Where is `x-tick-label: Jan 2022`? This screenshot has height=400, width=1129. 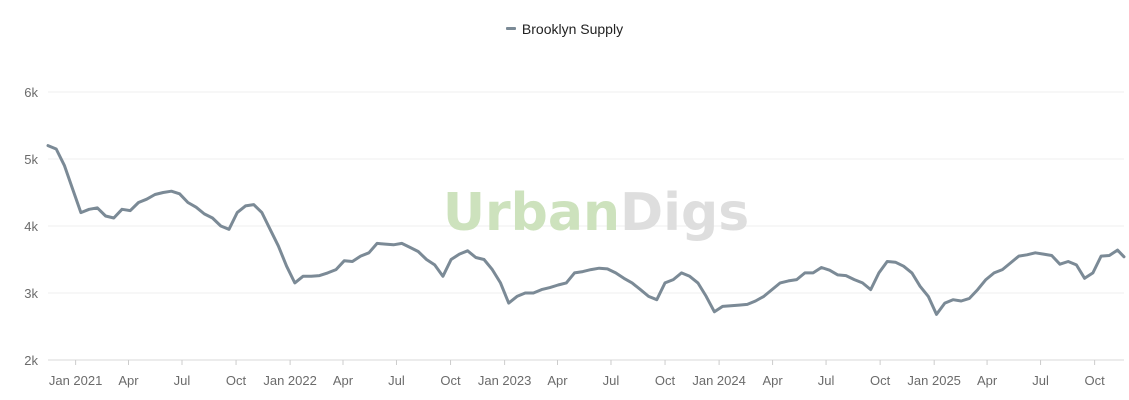 x-tick-label: Jan 2022 is located at coordinates (290, 380).